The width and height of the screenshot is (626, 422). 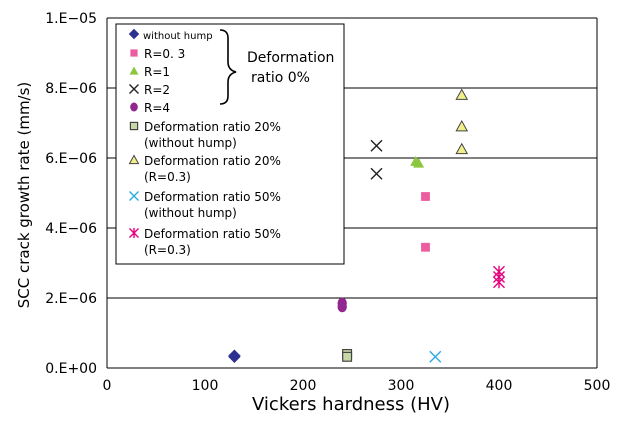 I want to click on x-axis-label: Vickers hardness (HV), so click(x=351, y=404).